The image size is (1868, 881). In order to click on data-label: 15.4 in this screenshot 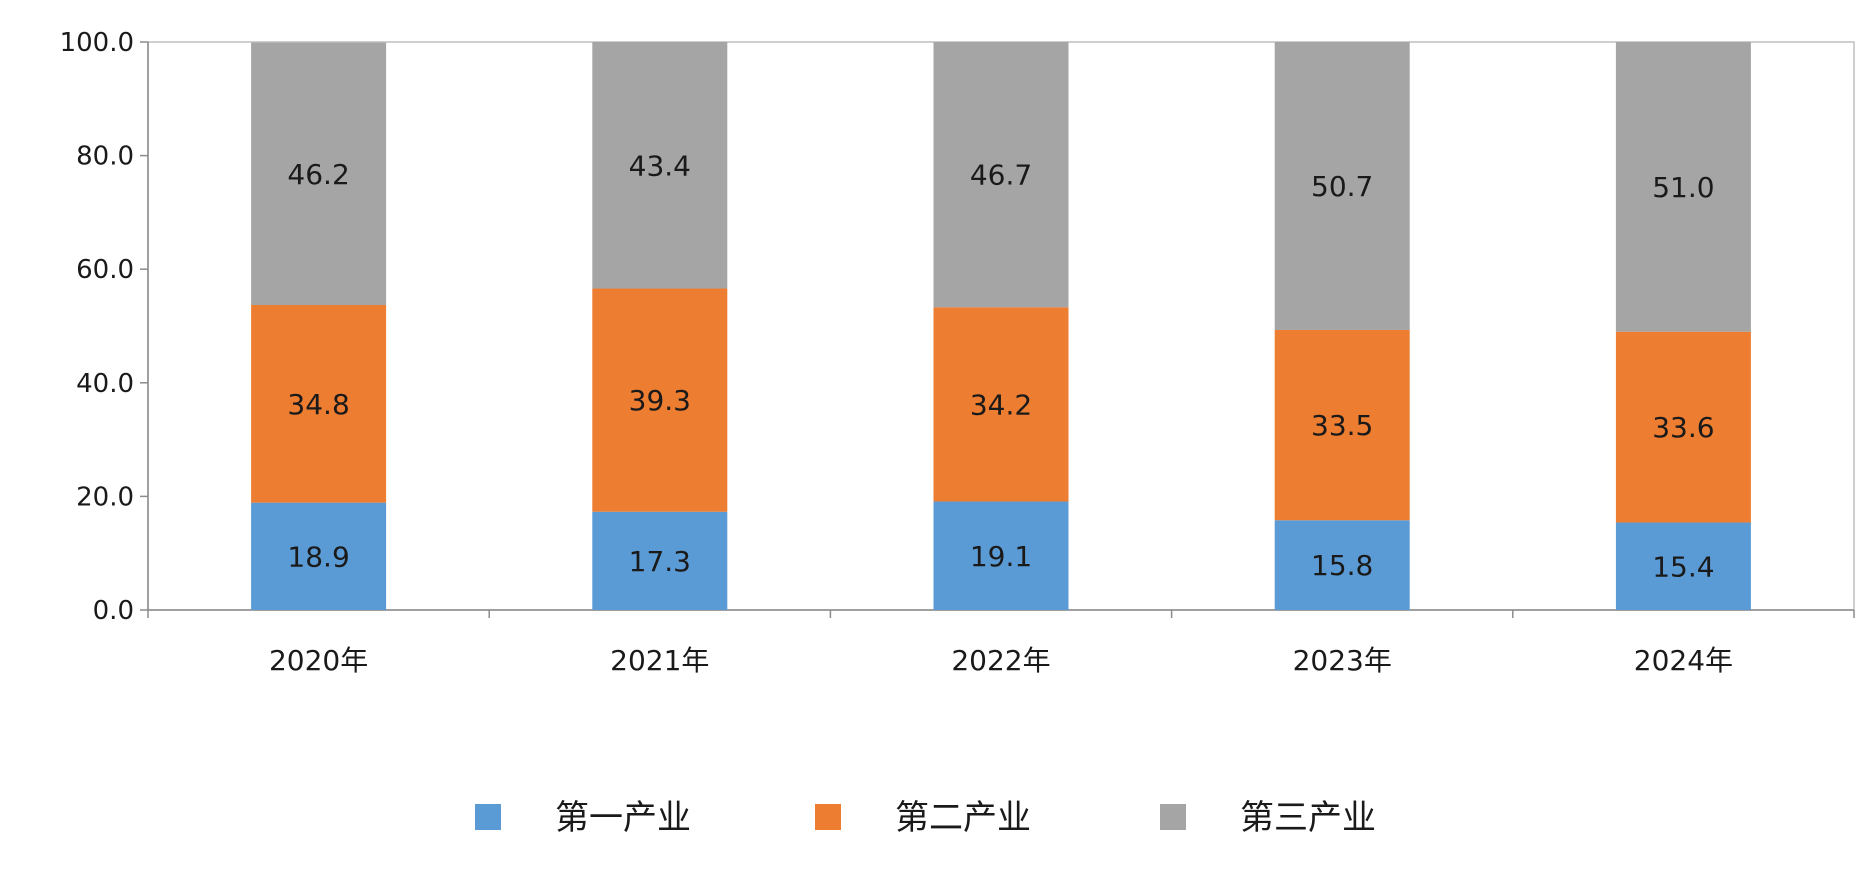, I will do `click(1683, 566)`.